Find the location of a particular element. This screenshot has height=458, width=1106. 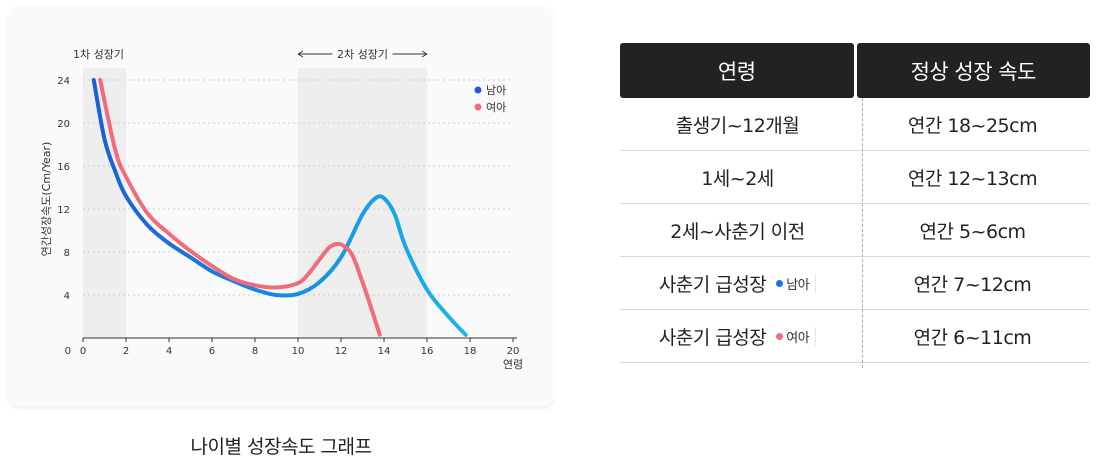

column-divider is located at coordinates (862, 233).